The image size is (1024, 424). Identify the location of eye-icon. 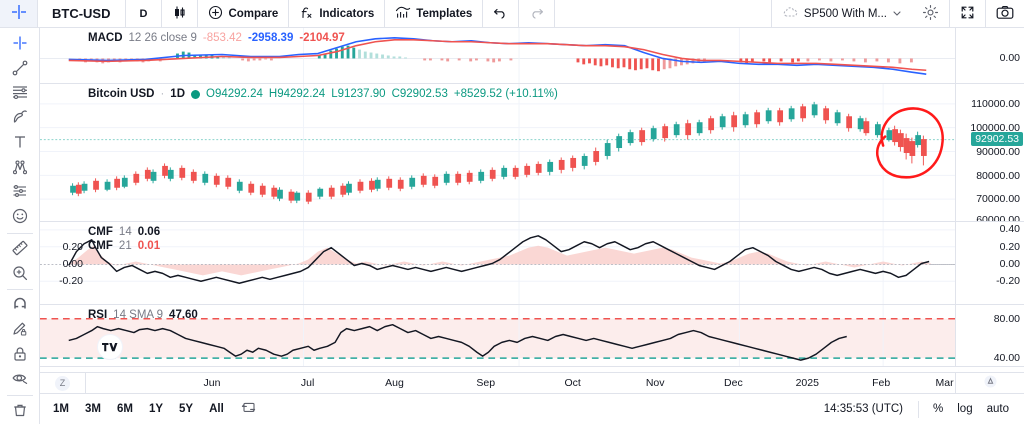
(20, 379).